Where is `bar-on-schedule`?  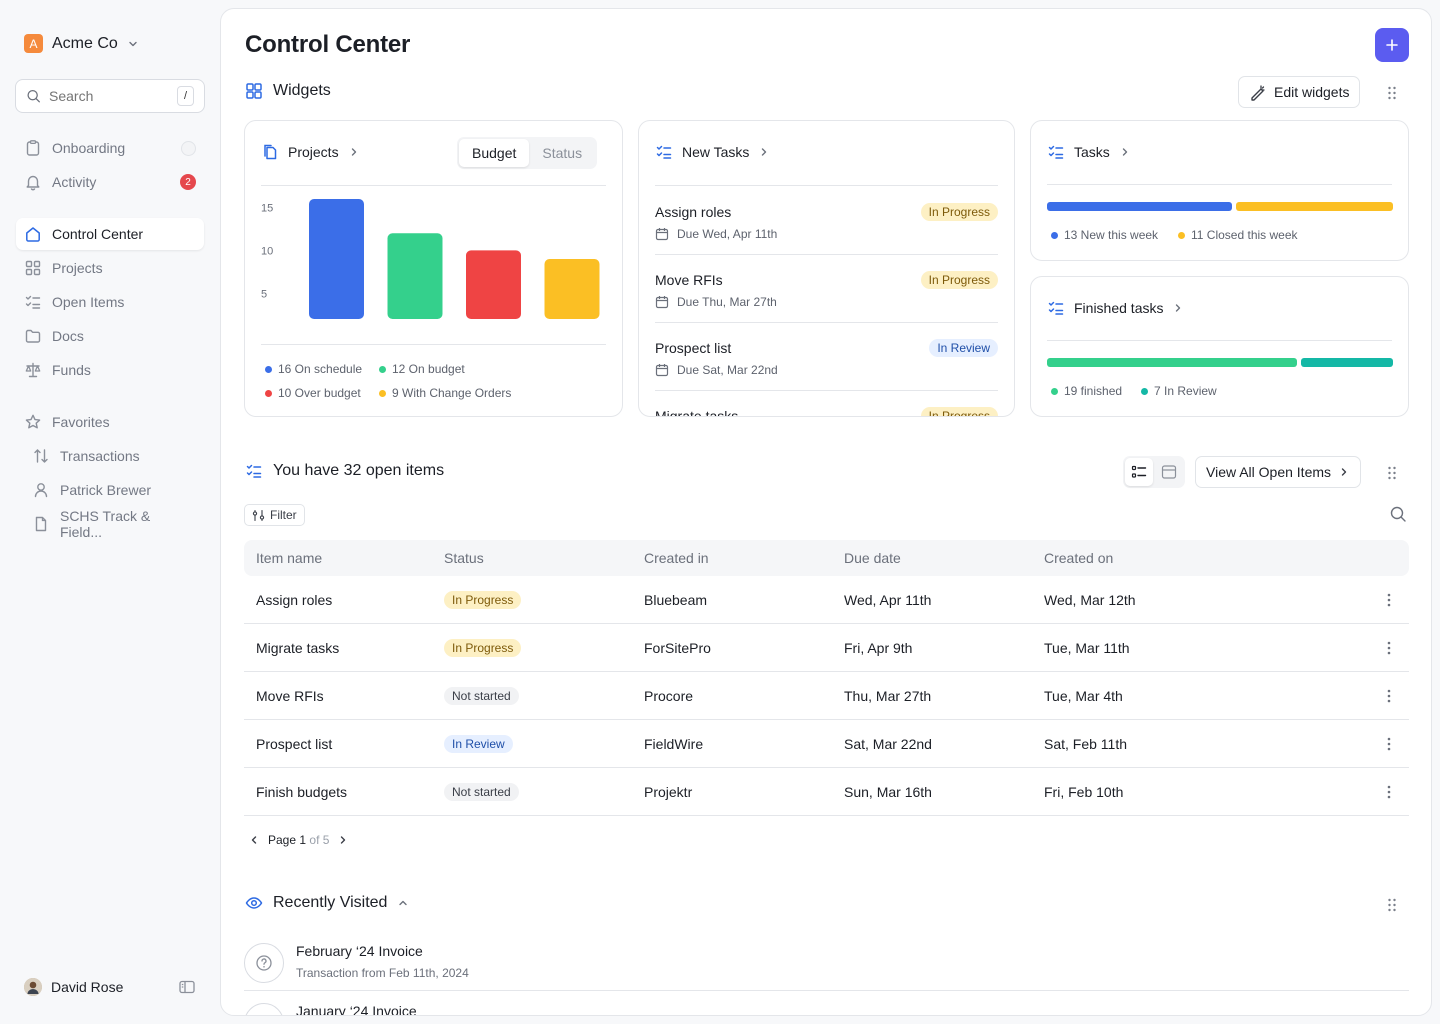 bar-on-schedule is located at coordinates (336, 259).